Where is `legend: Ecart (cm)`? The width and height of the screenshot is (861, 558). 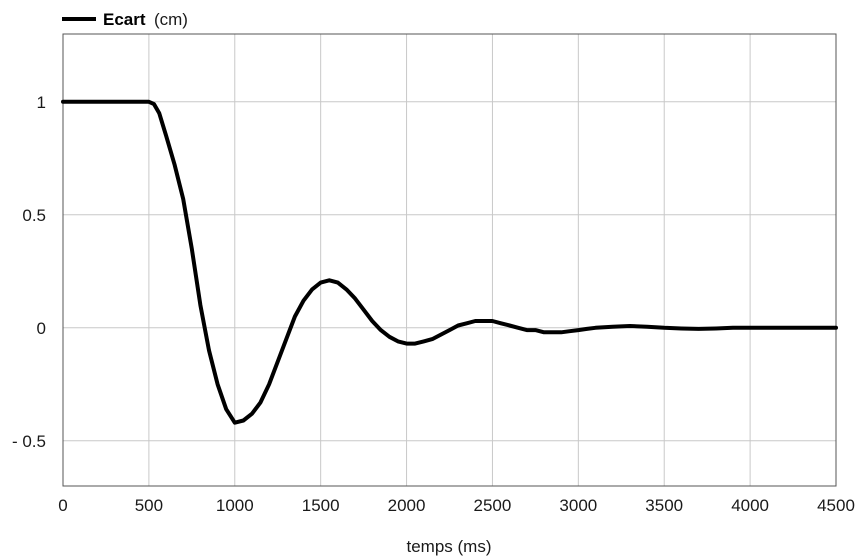
legend: Ecart (cm) is located at coordinates (125, 19).